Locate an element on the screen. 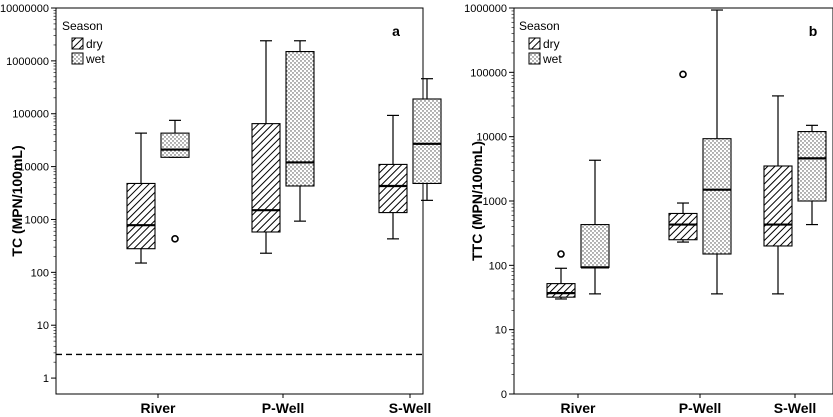 This screenshot has width=833, height=417. y-tick-label: 10000000 is located at coordinates (24, 9).